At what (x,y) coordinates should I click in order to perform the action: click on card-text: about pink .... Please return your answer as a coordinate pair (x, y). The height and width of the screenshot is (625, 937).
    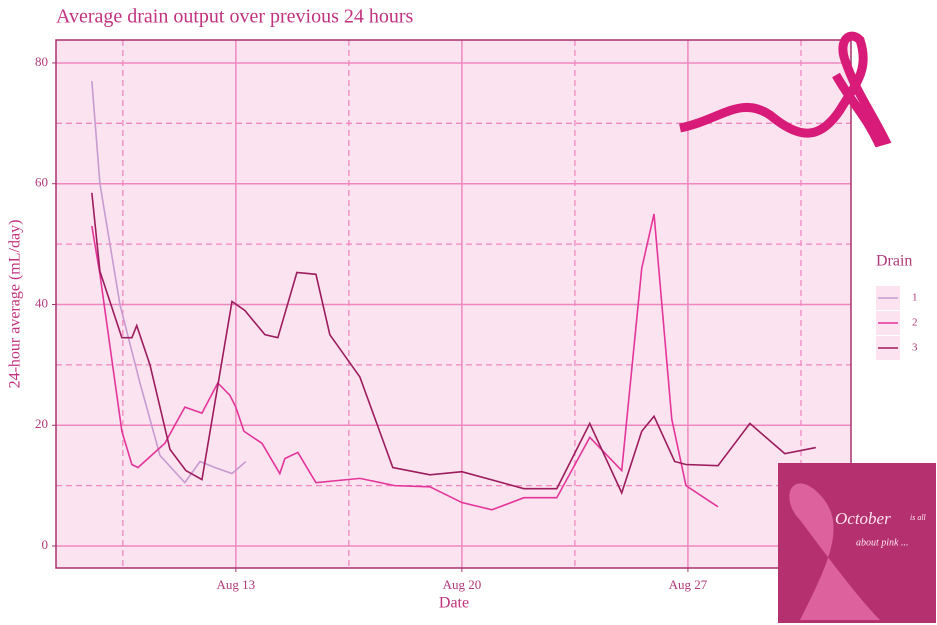
    Looking at the image, I should click on (882, 542).